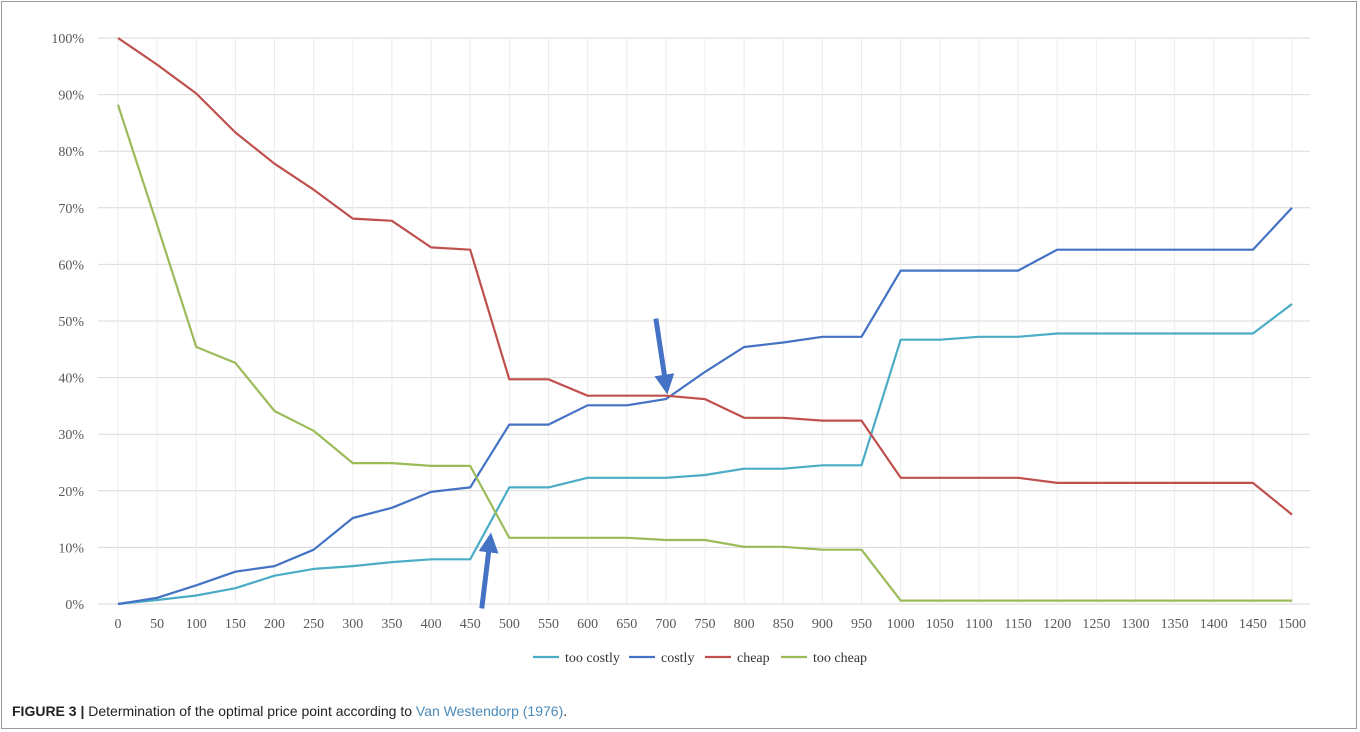 The width and height of the screenshot is (1360, 732). What do you see at coordinates (489, 711) in the screenshot?
I see `caption-reference-link: Van Westendorp (1976)` at bounding box center [489, 711].